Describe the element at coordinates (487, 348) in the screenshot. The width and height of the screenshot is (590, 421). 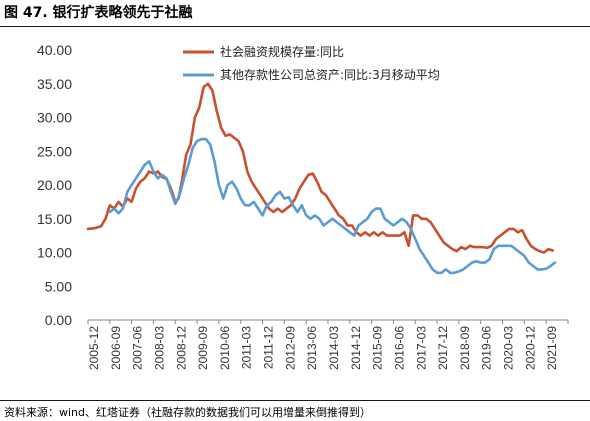
I see `x-tick-label: 2019-06` at that location.